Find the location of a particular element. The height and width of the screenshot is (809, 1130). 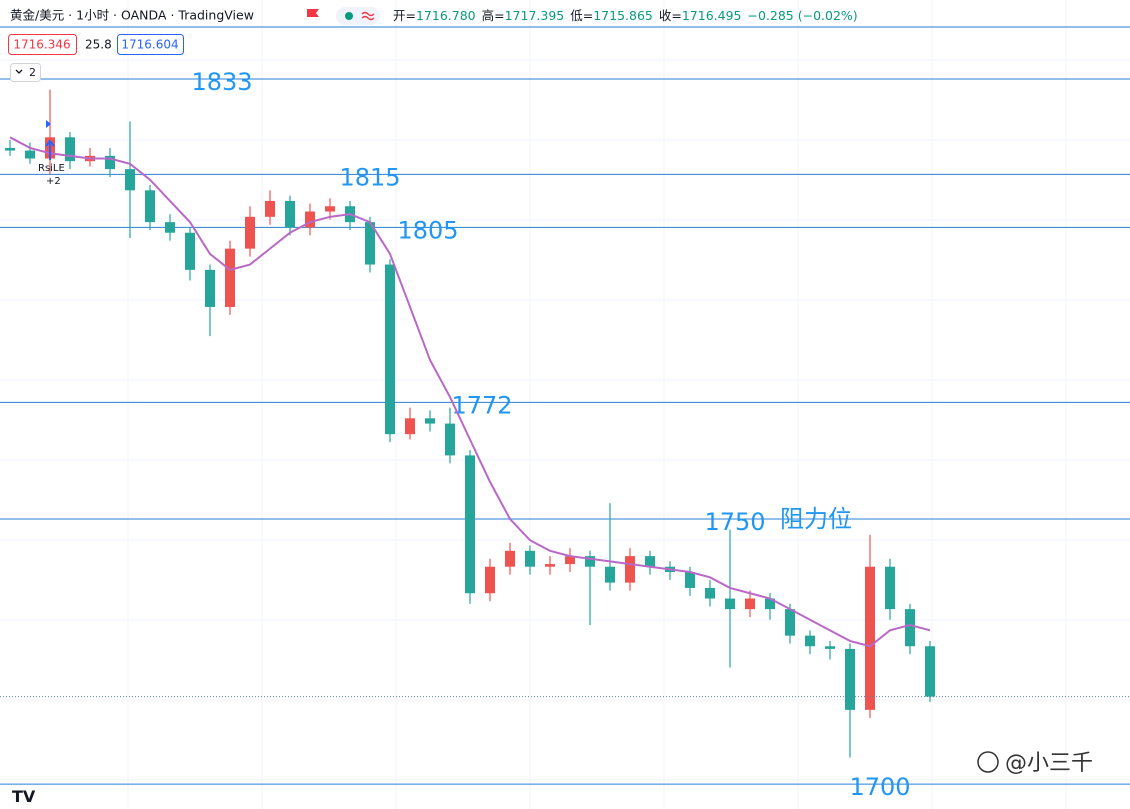

collapse-button is located at coordinates (25, 72).